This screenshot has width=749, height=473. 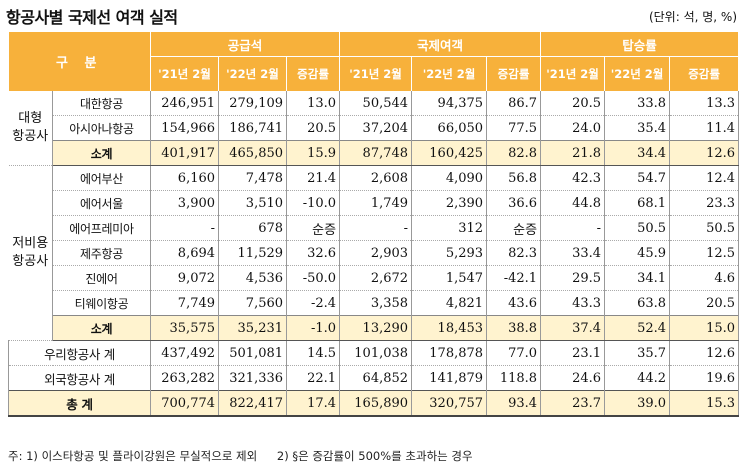 I want to click on cell-value: 13.0, so click(x=313, y=103).